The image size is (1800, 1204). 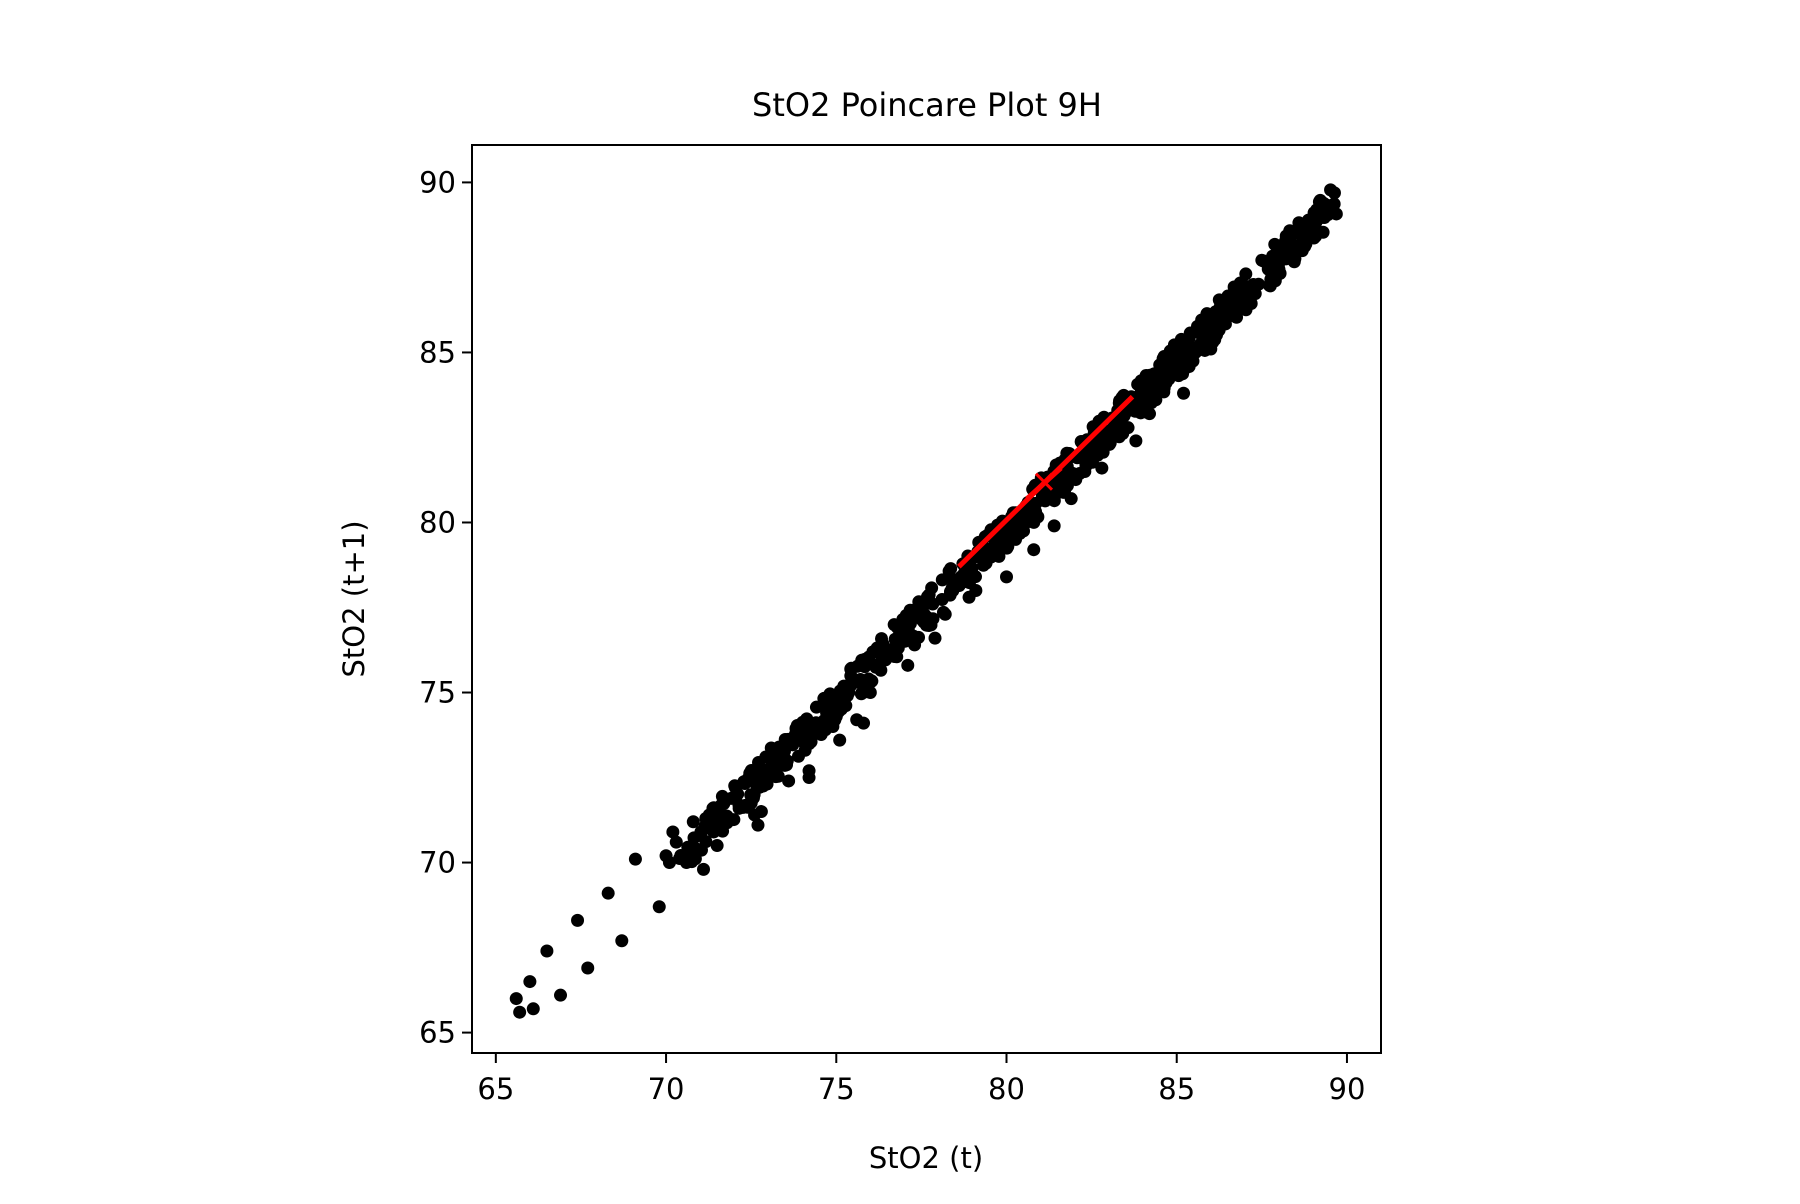 What do you see at coordinates (927, 105) in the screenshot?
I see `chart-title: StO2 Poincare Plot 9H` at bounding box center [927, 105].